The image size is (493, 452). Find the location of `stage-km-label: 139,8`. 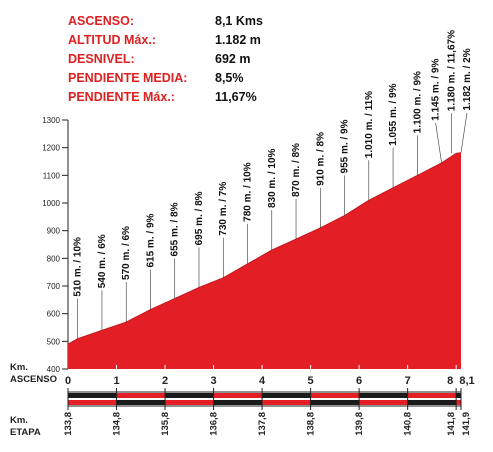

stage-km-label: 139,8 is located at coordinates (359, 424).